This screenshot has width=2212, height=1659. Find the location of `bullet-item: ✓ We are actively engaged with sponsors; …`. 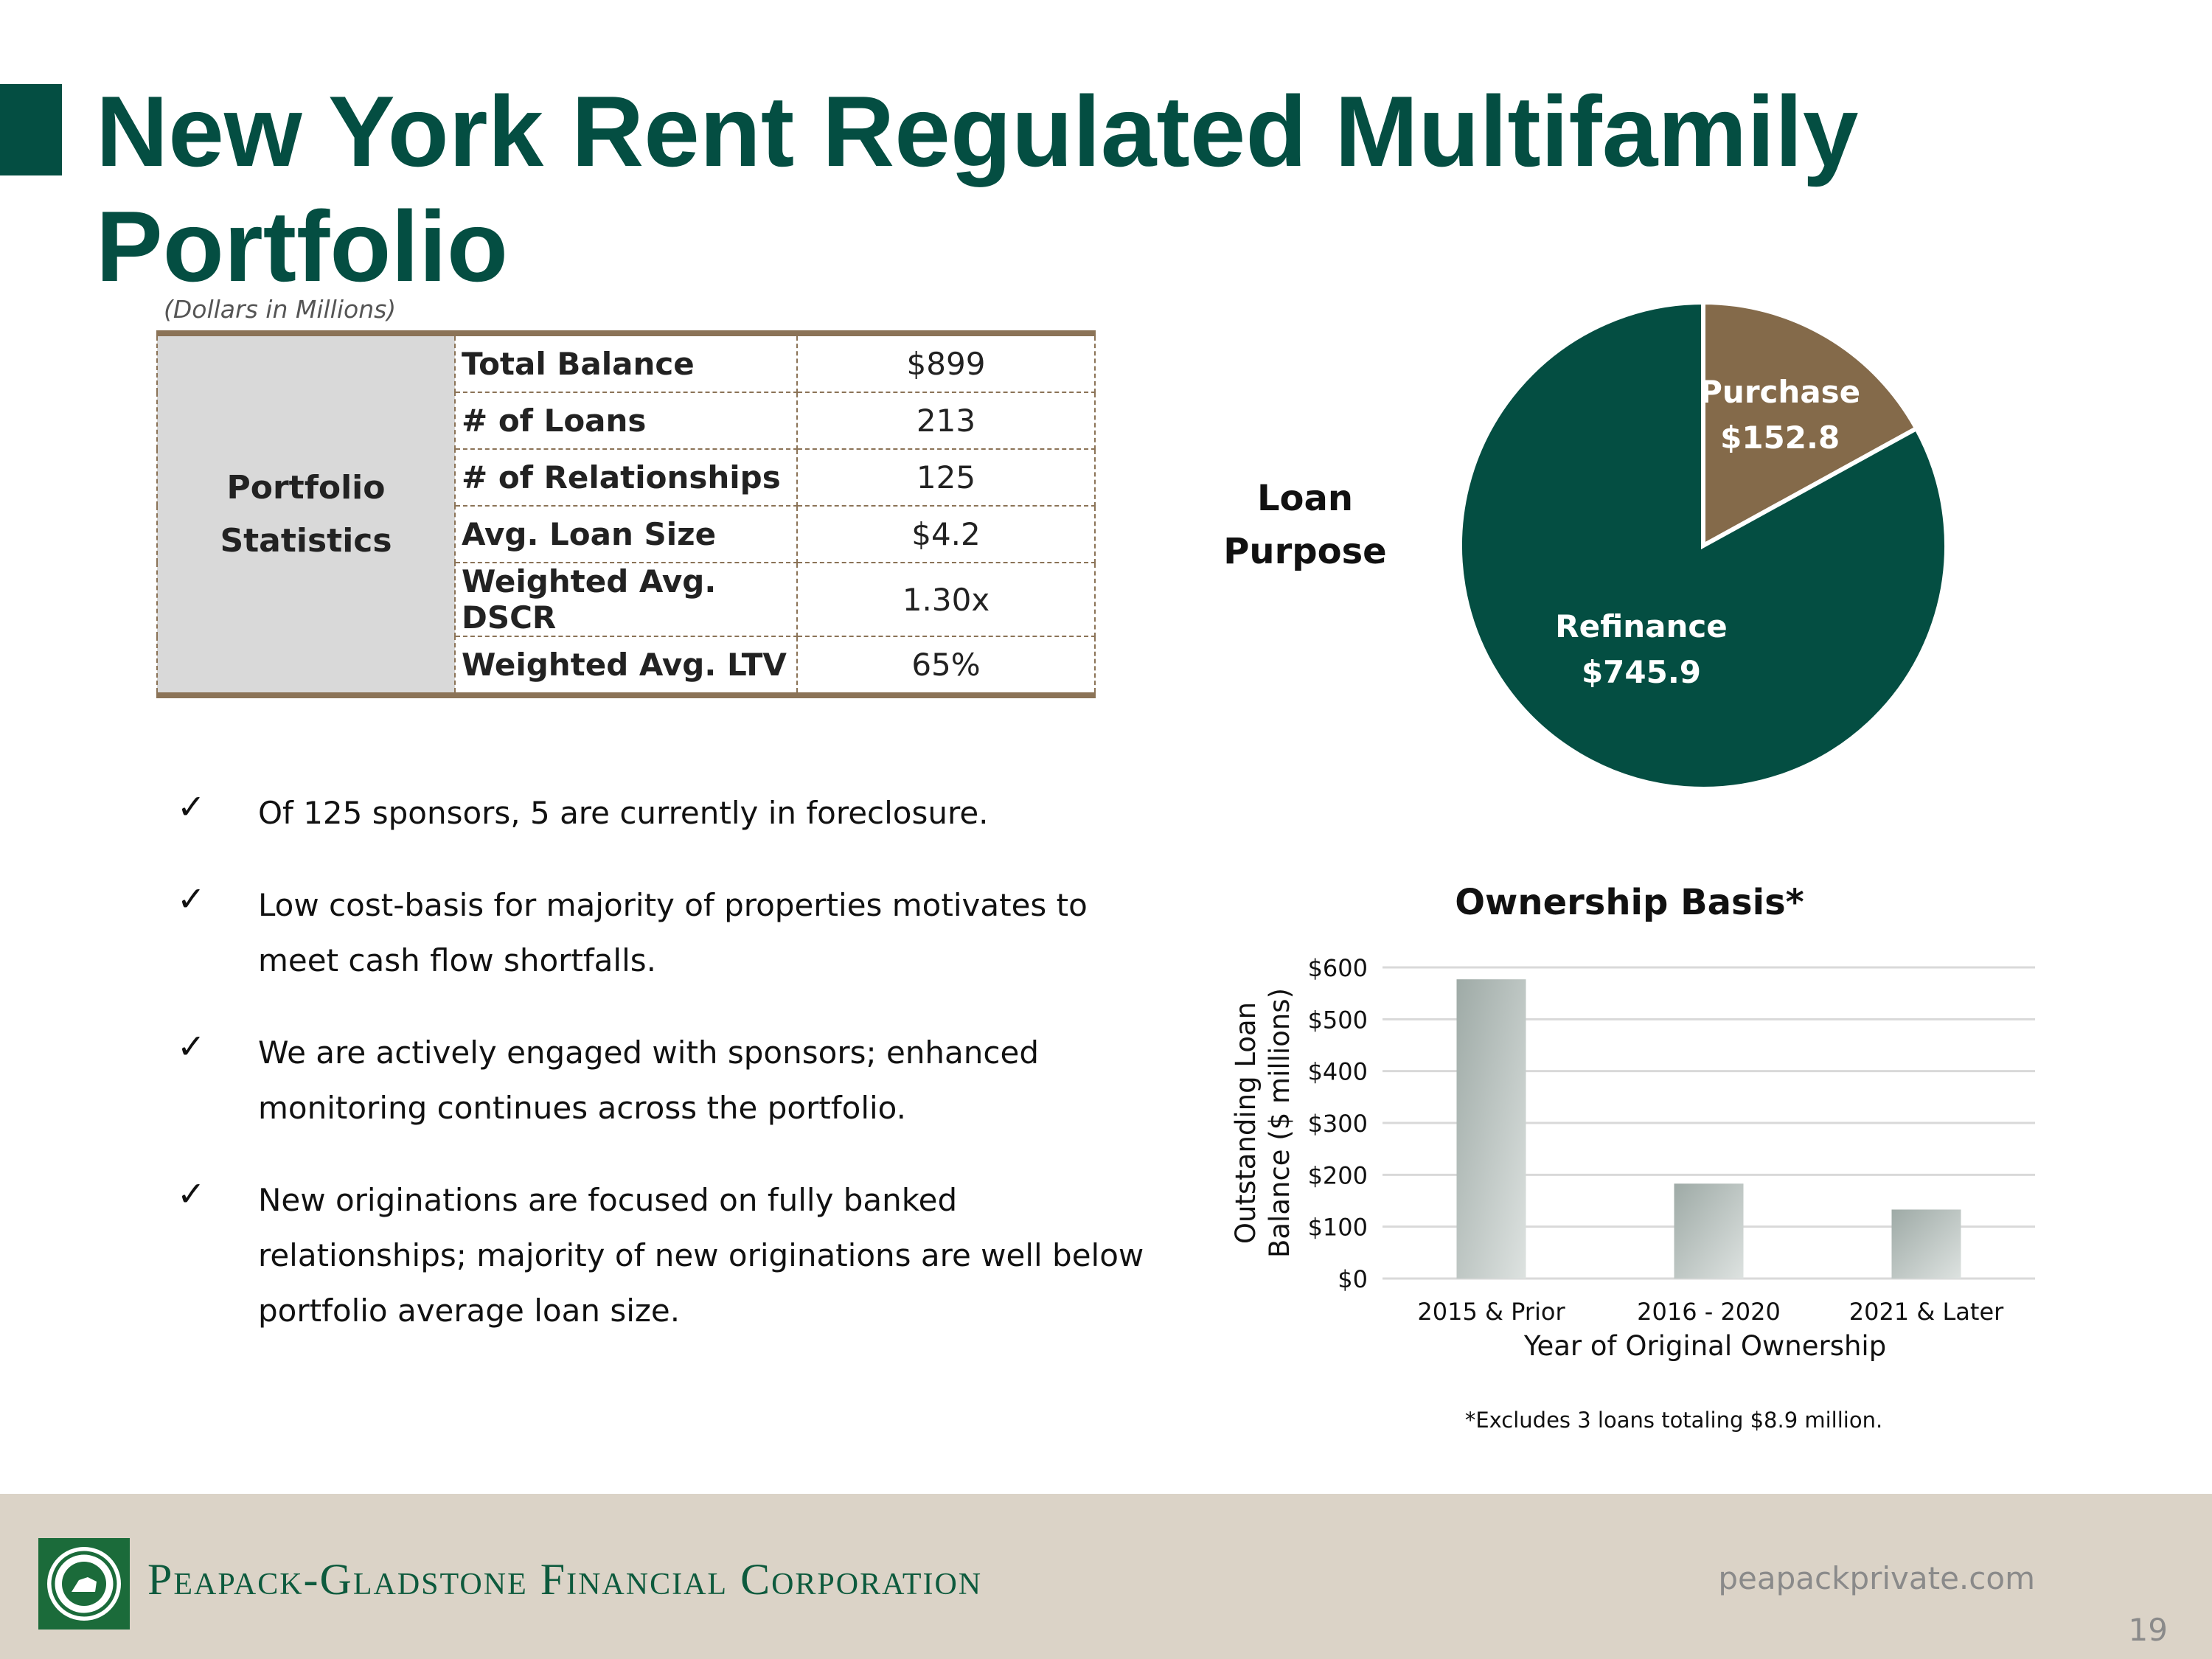

bullet-item: ✓ We are actively engaged with sponsors; … is located at coordinates (660, 1080).